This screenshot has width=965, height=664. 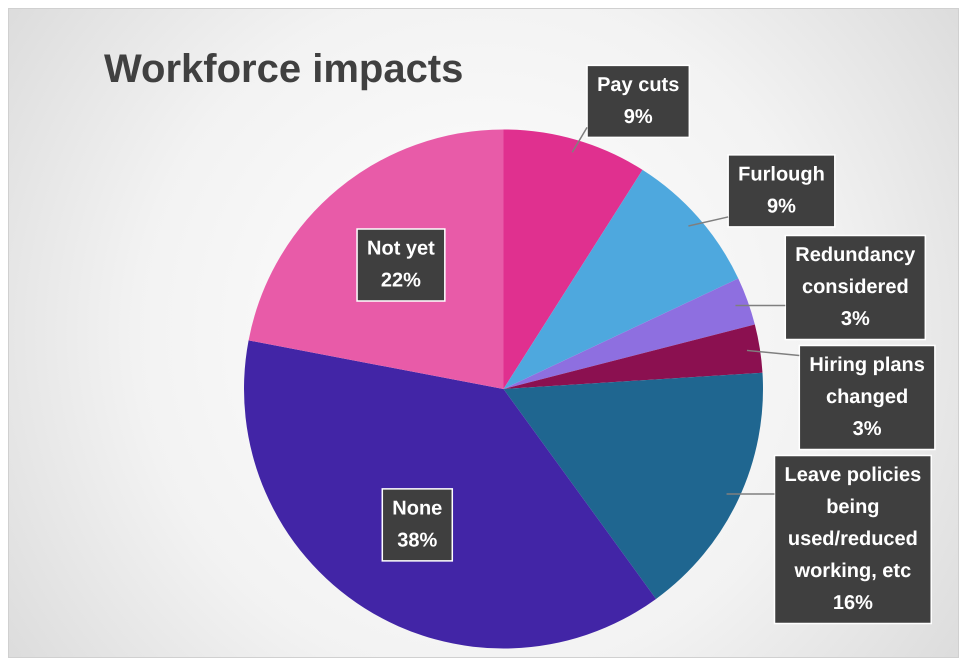 What do you see at coordinates (867, 381) in the screenshot?
I see `slice-label: Hiring plans changed` at bounding box center [867, 381].